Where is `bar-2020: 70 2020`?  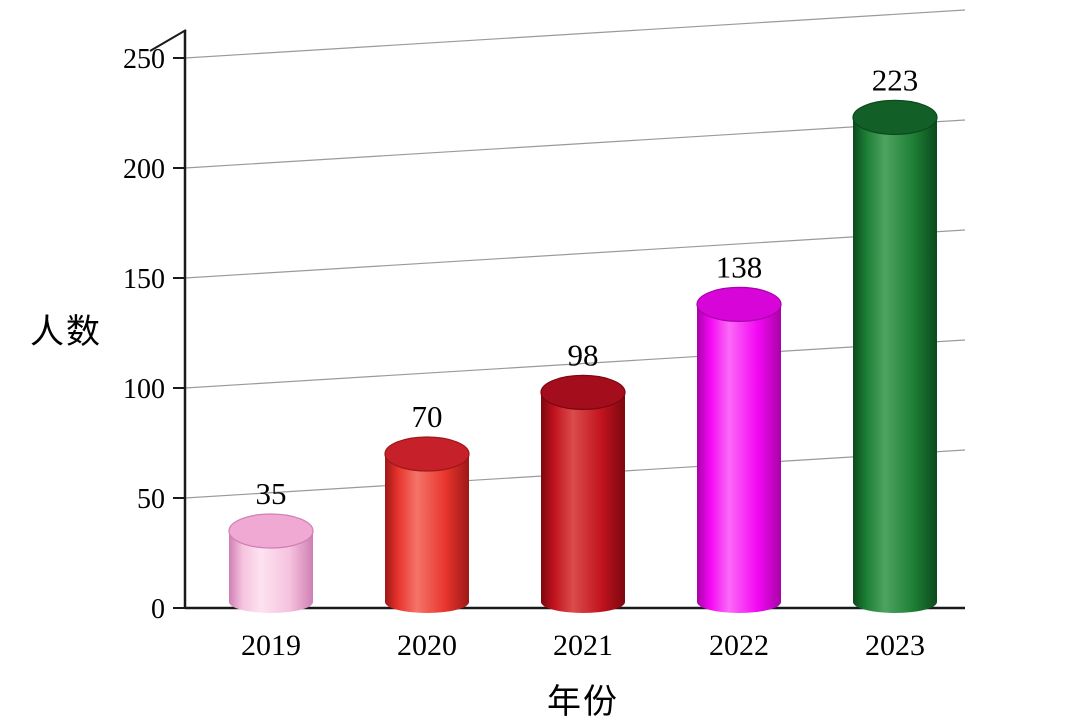
bar-2020: 70 2020 is located at coordinates (427, 530).